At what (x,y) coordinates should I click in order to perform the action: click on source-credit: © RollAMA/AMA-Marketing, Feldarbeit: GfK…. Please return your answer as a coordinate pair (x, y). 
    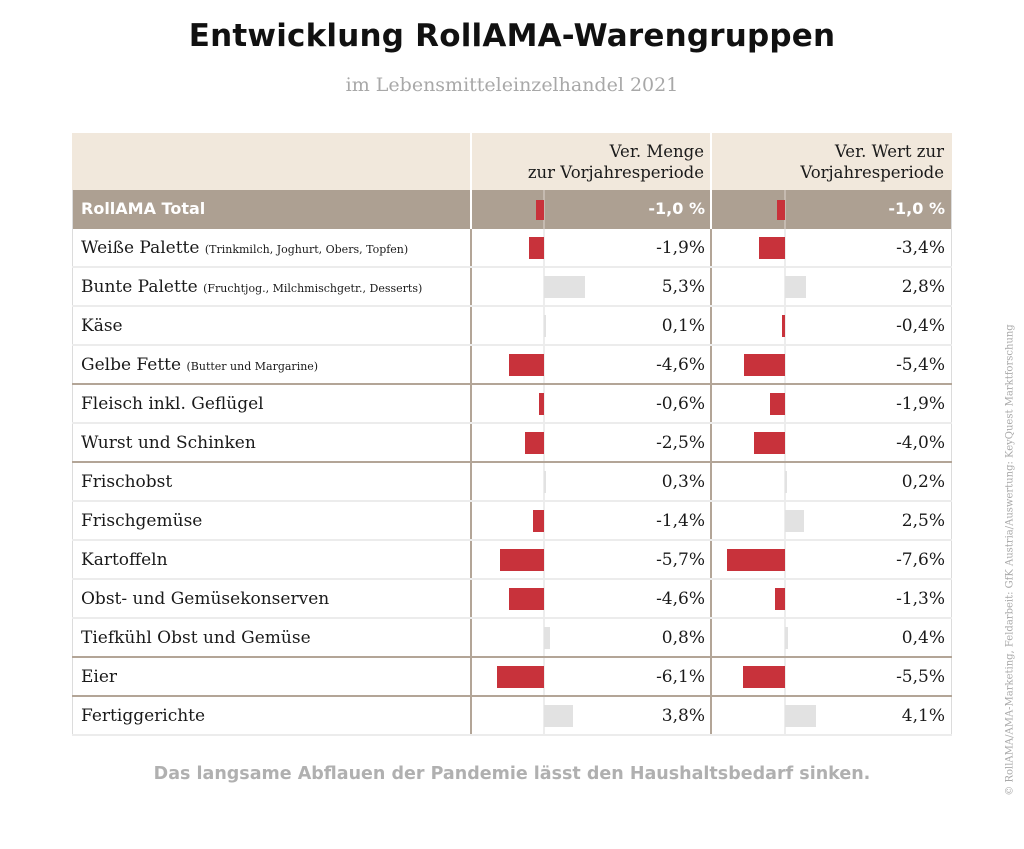
    Looking at the image, I should click on (1010, 560).